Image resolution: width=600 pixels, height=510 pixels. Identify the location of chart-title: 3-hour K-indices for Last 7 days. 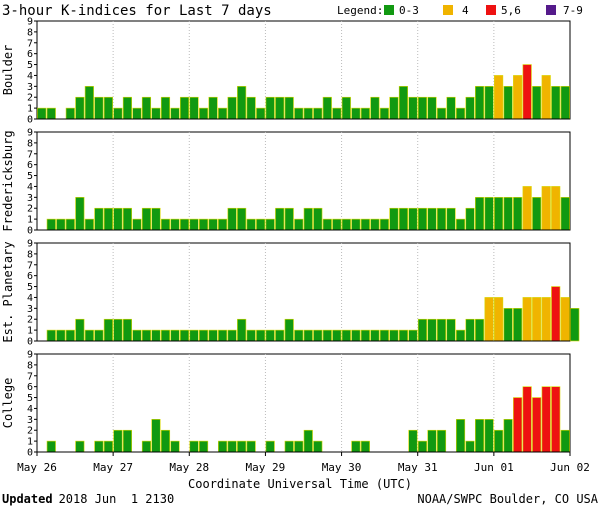
(137, 11).